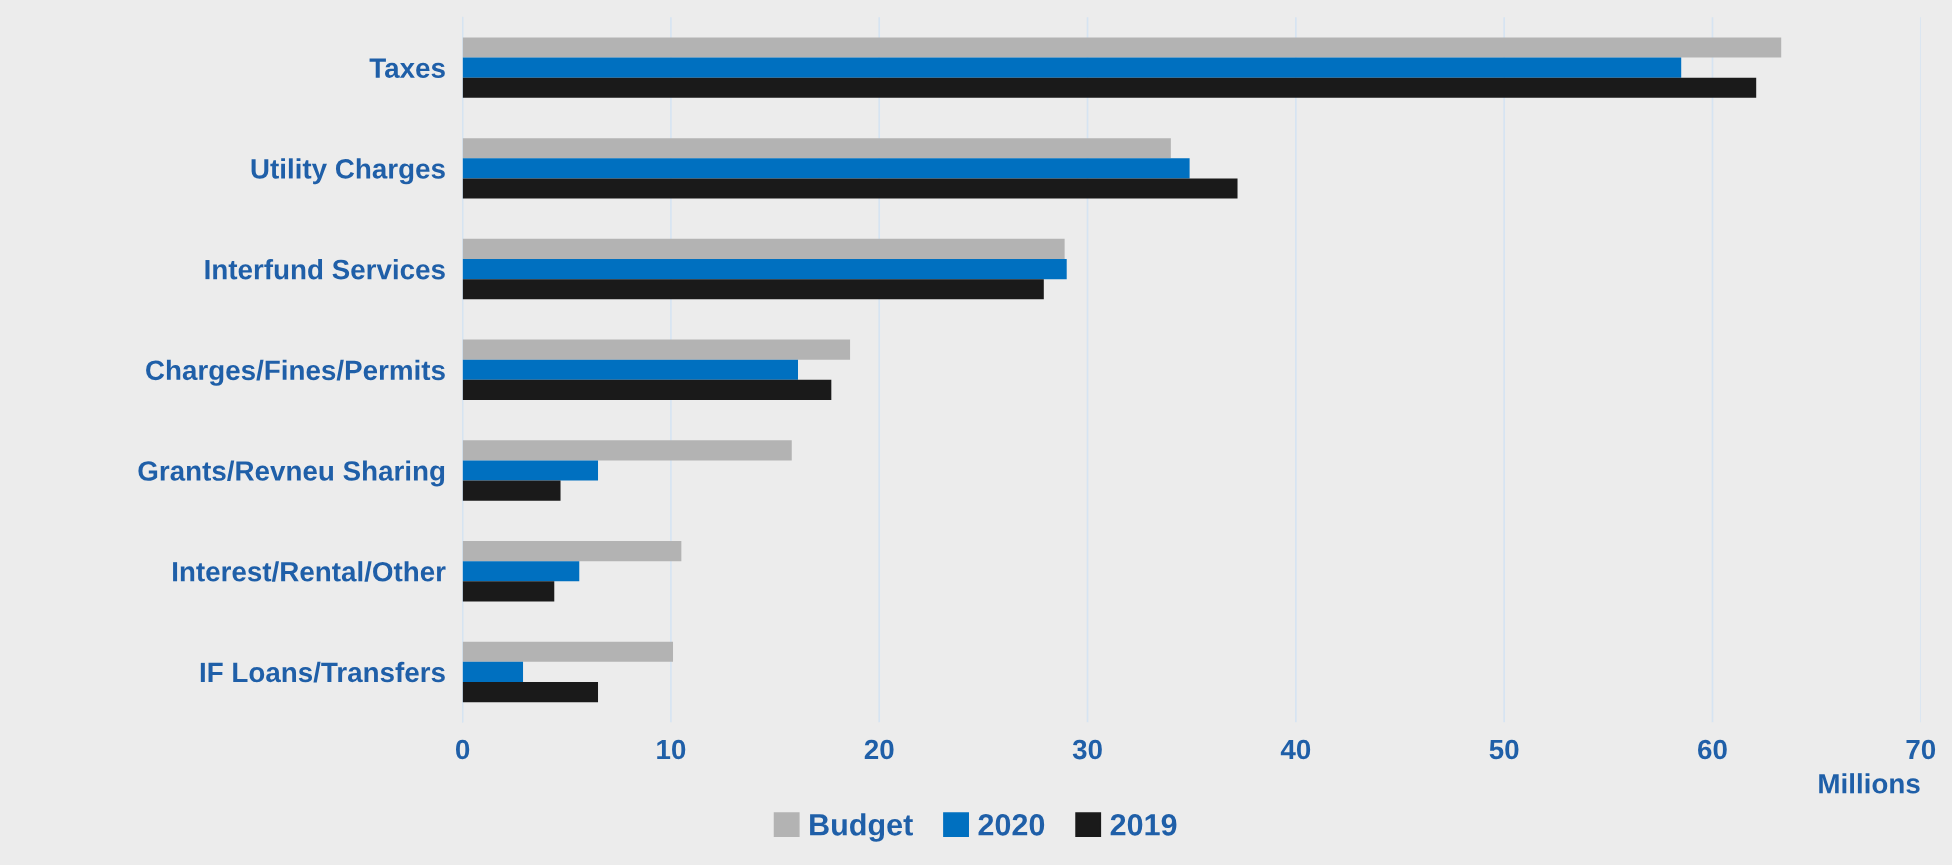 This screenshot has height=865, width=1952. I want to click on x-tick-label: 50, so click(1504, 749).